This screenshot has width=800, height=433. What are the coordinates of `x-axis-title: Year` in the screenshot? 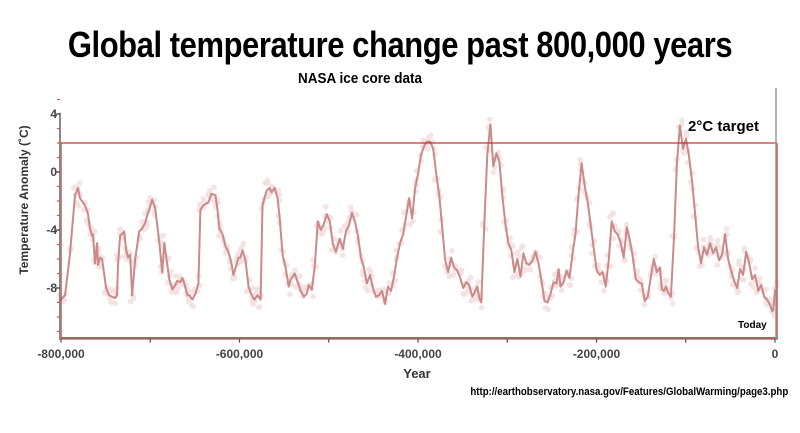 It's located at (416, 373).